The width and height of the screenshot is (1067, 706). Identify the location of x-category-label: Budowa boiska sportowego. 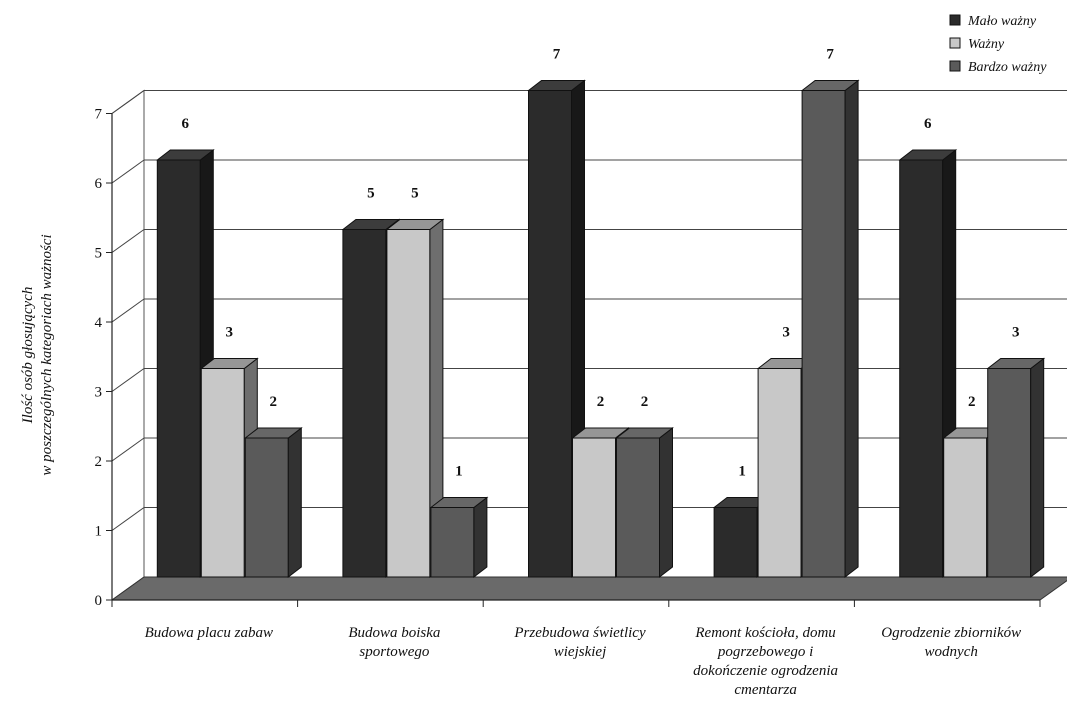
(394, 642).